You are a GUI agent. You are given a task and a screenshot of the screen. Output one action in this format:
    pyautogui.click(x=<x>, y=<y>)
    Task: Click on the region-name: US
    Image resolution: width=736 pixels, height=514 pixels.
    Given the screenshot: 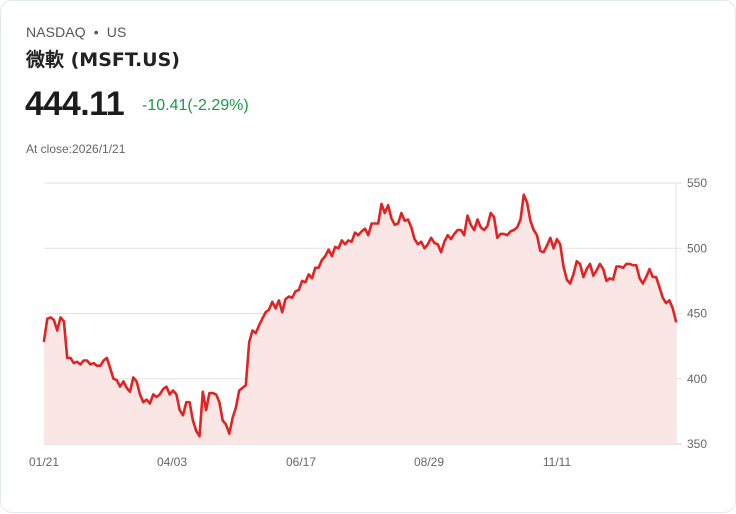 What is the action you would take?
    pyautogui.click(x=116, y=32)
    